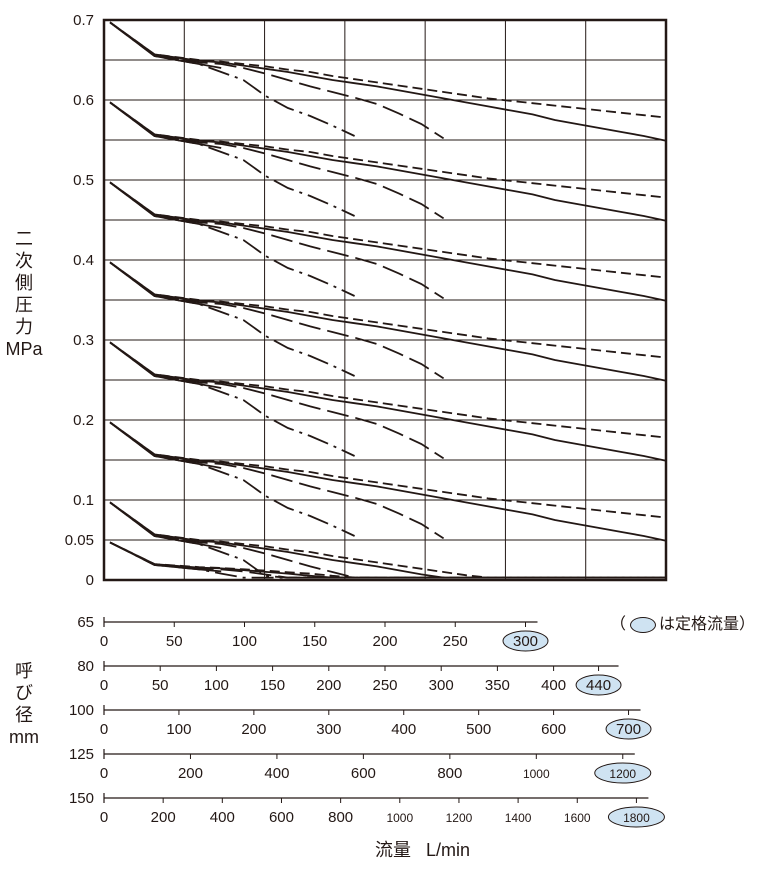 Image resolution: width=767 pixels, height=869 pixels. I want to click on nominal-size-label: 80, so click(85, 666).